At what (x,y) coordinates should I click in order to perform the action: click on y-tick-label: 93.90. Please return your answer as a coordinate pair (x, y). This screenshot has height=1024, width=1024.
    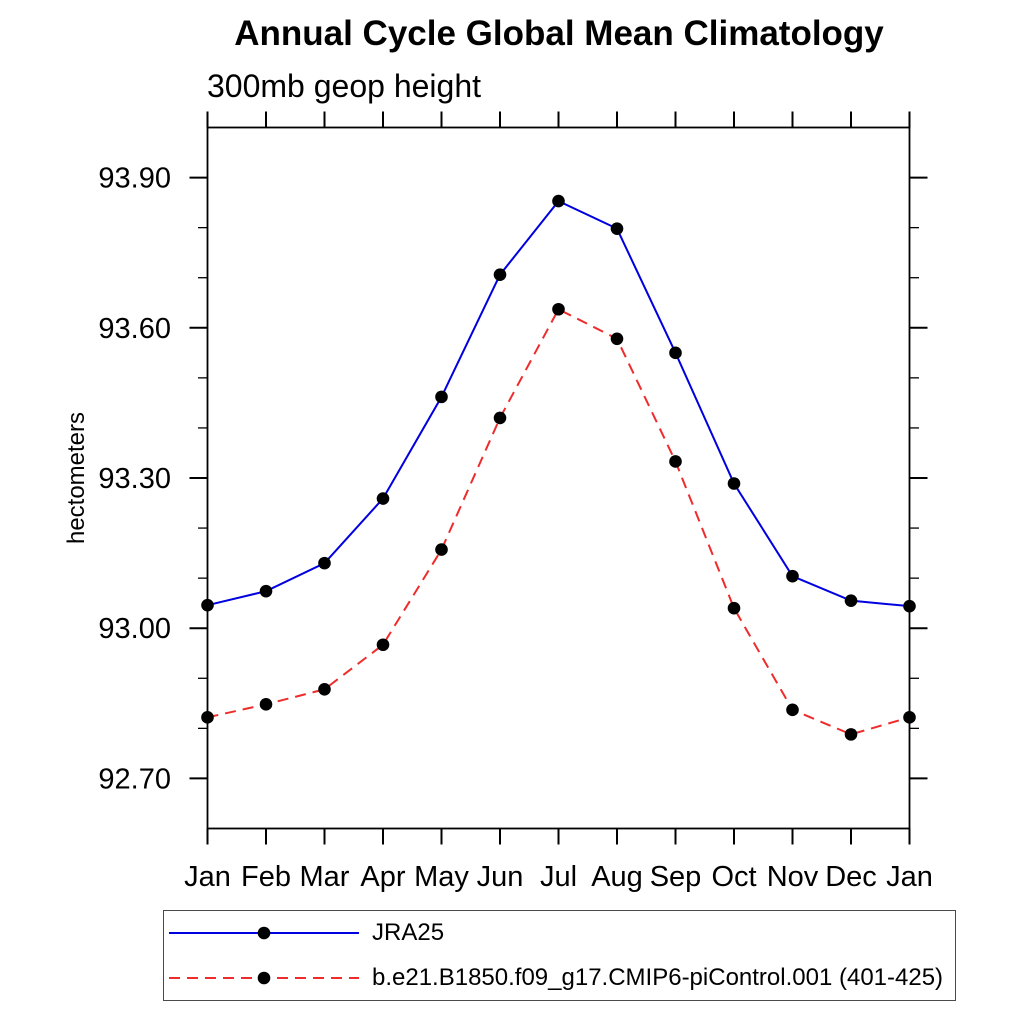
    Looking at the image, I should click on (134, 179).